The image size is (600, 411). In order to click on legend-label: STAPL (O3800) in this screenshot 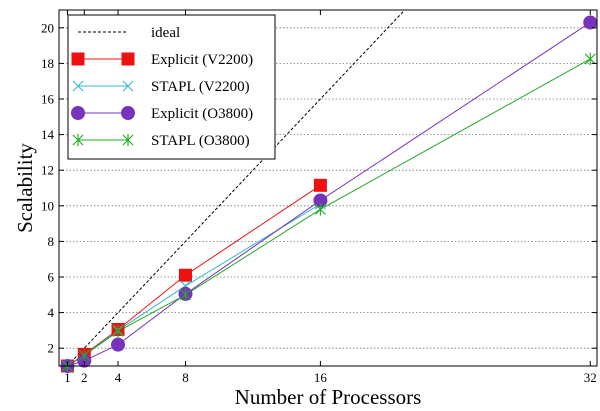, I will do `click(200, 141)`.